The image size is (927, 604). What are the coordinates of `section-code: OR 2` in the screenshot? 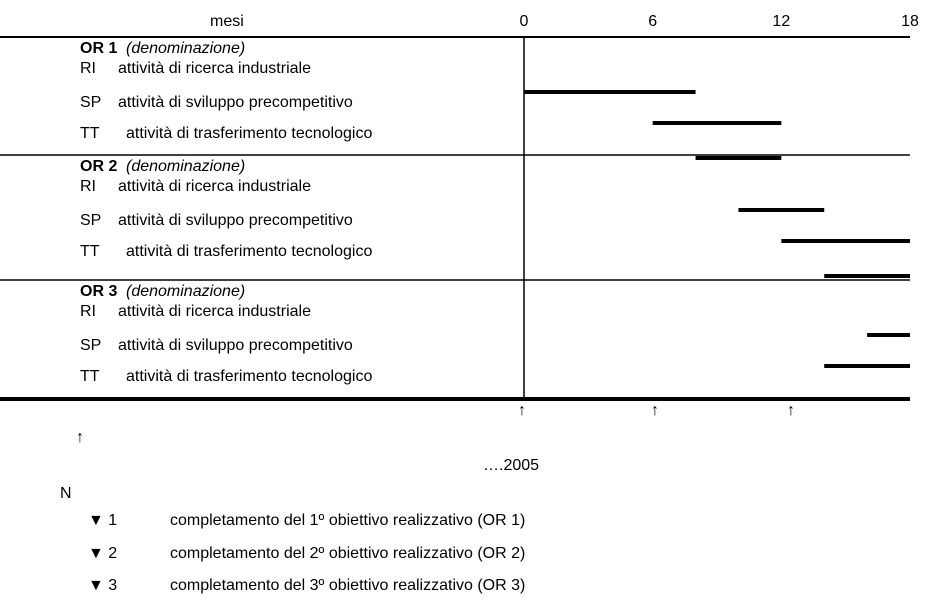 It's located at (98, 166).